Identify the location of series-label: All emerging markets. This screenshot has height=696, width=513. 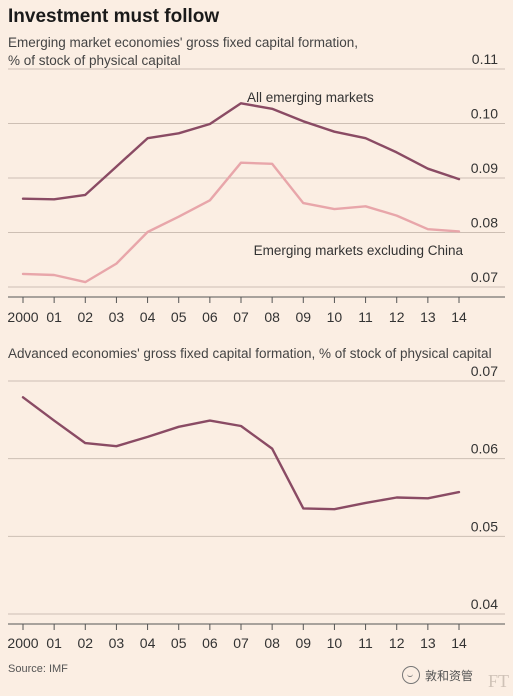
(310, 97).